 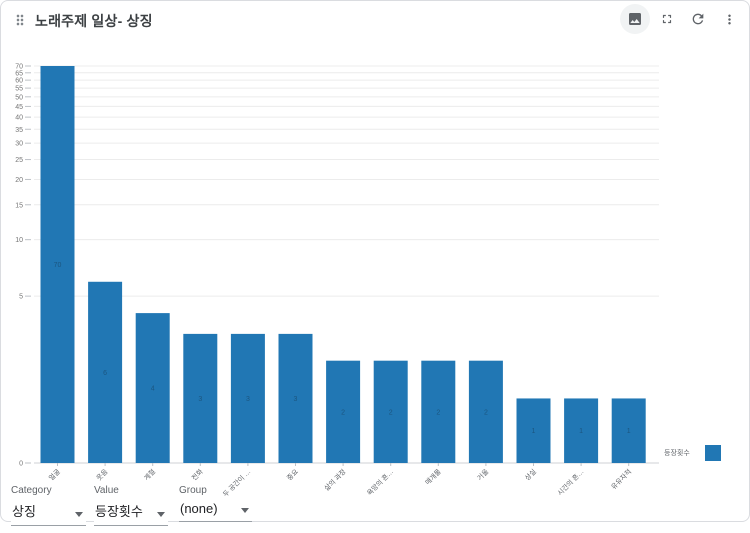 What do you see at coordinates (19, 67) in the screenshot?
I see `y-tick-label: 70` at bounding box center [19, 67].